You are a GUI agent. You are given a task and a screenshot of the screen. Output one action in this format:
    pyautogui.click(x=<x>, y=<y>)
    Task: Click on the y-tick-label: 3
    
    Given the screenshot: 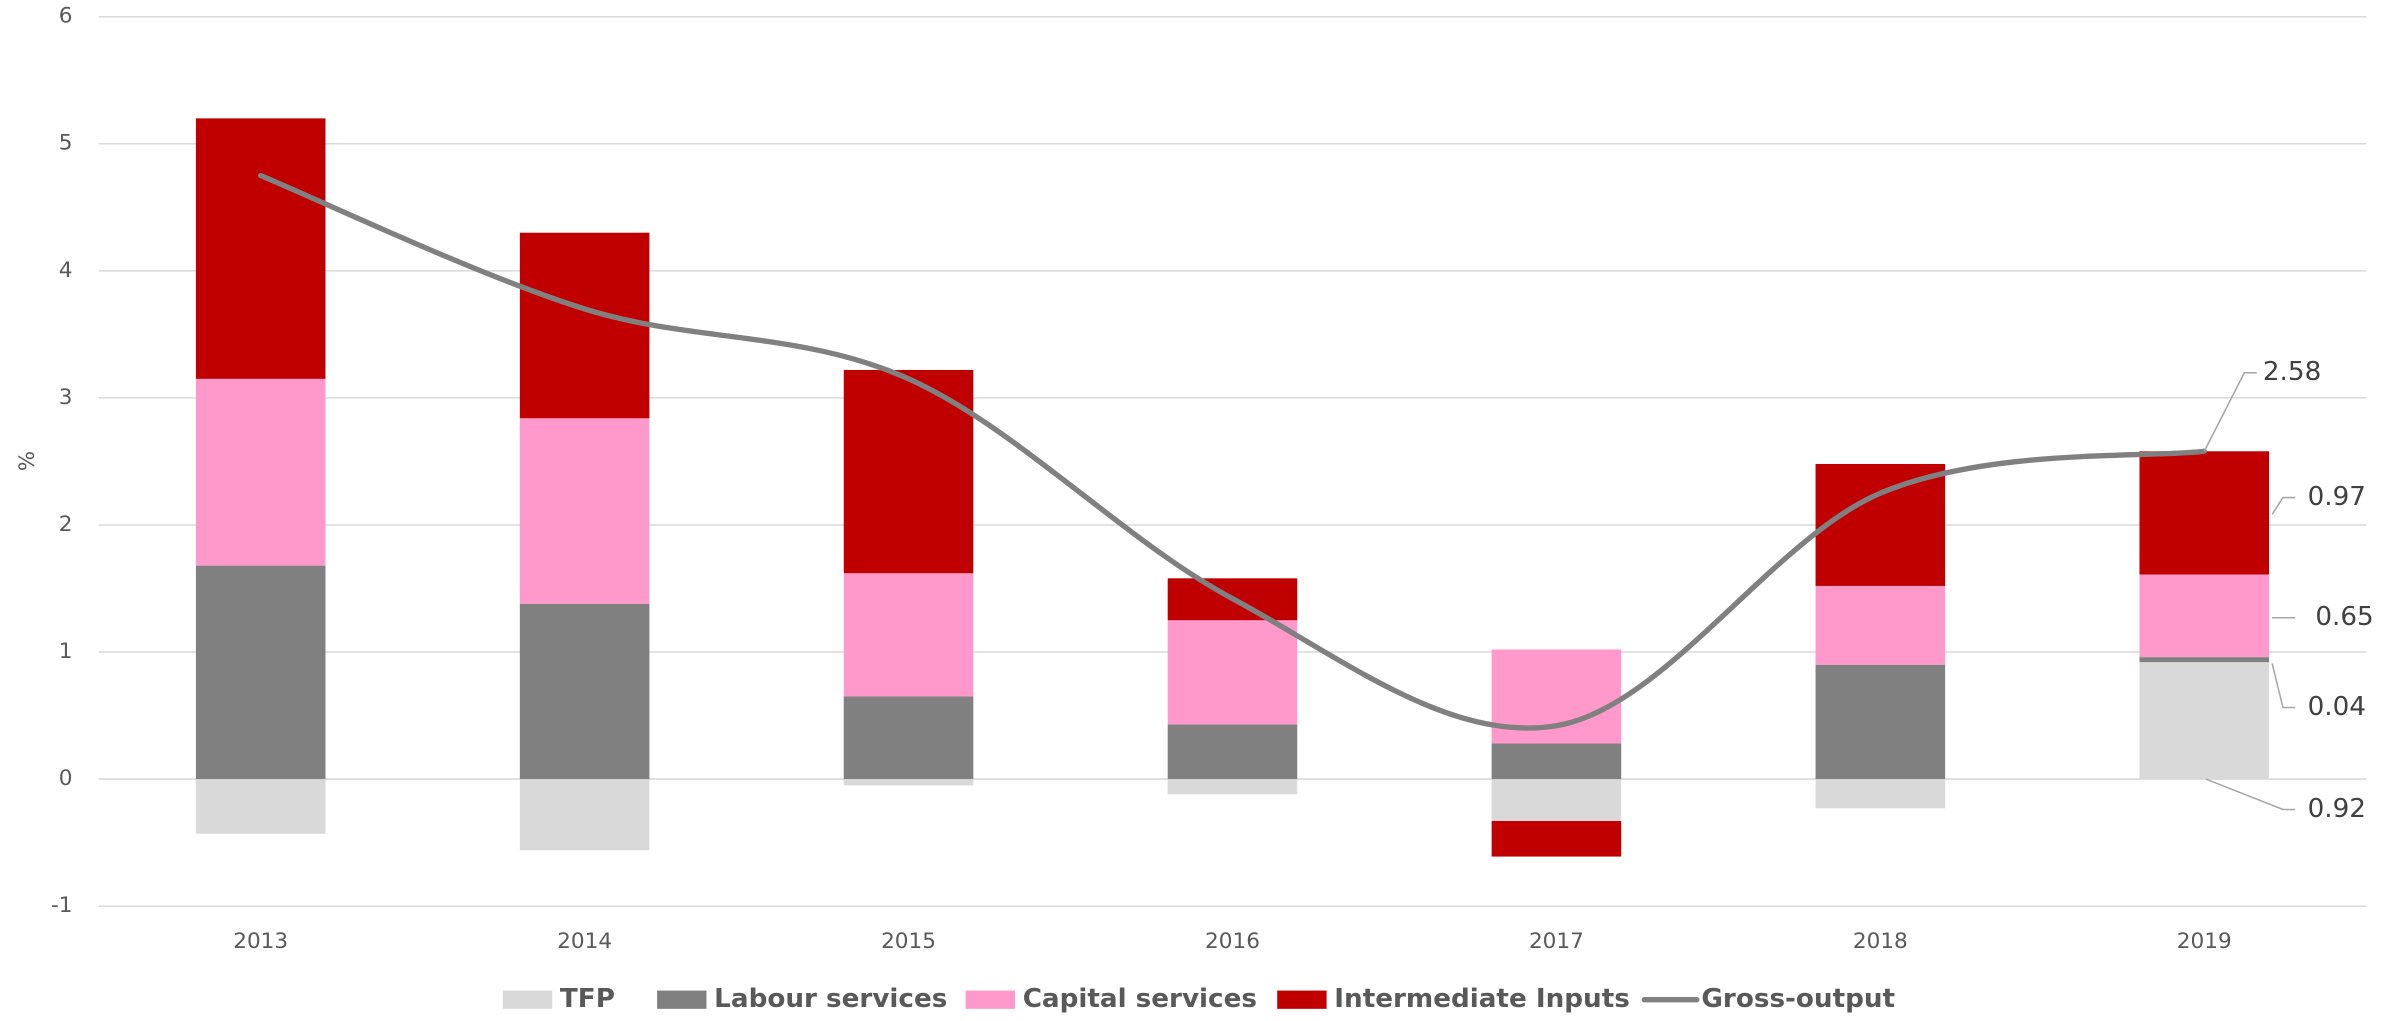 What is the action you would take?
    pyautogui.click(x=66, y=397)
    